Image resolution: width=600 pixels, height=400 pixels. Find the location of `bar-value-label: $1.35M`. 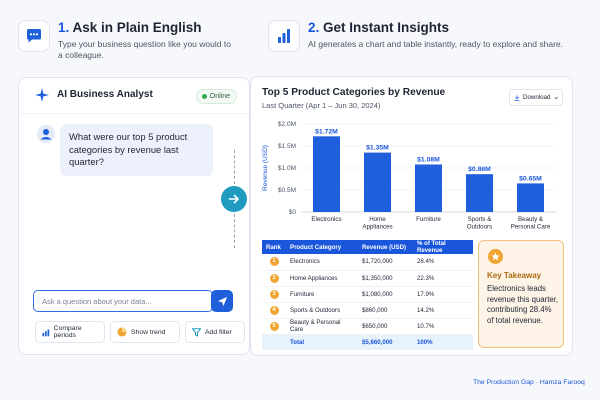

bar-value-label: $1.35M is located at coordinates (377, 148).